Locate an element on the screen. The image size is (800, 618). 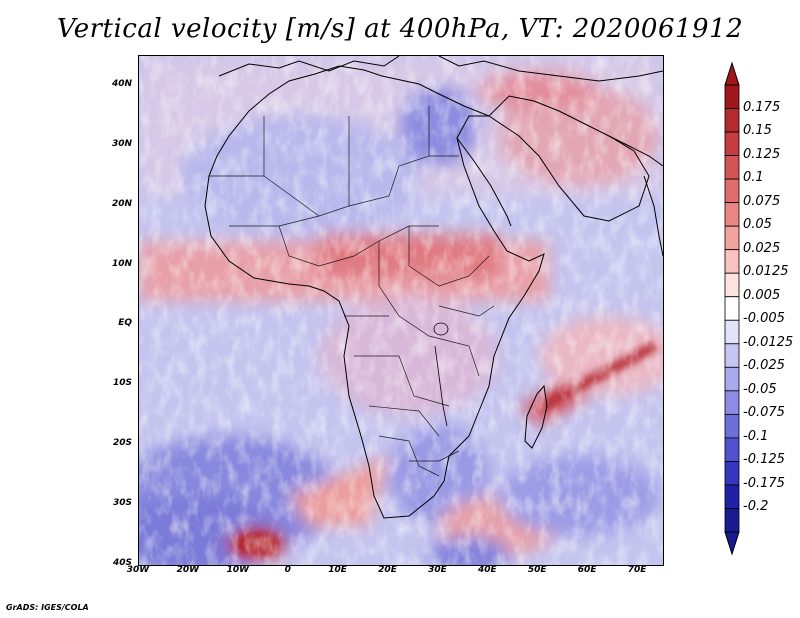
colorbar-tick-label: -0.1 is located at coordinates (756, 436).